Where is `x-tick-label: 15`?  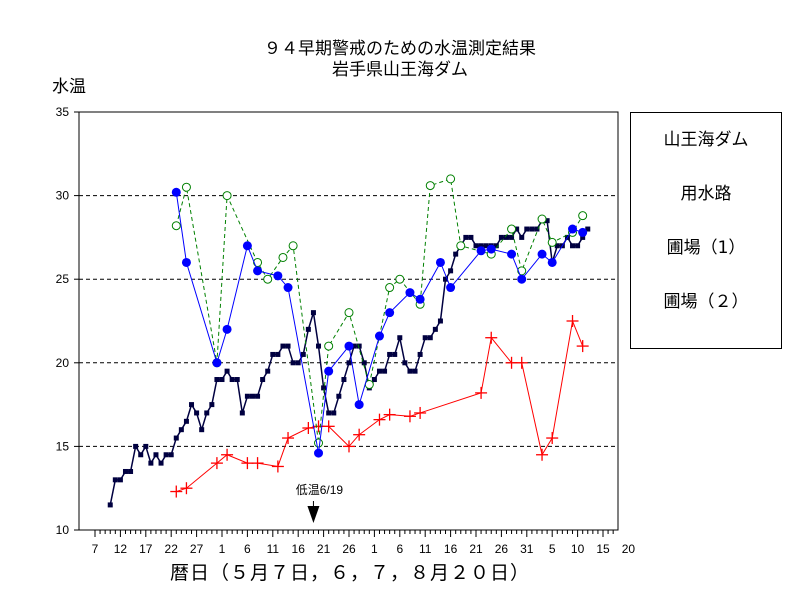
x-tick-label: 15 is located at coordinates (603, 549).